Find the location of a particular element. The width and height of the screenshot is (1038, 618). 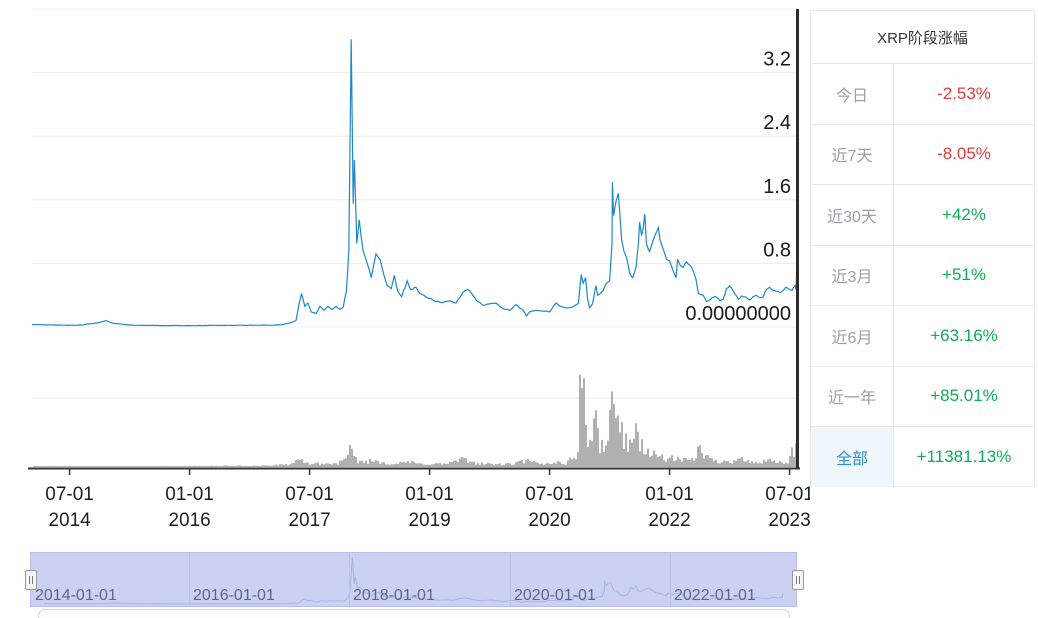

y-axis-label: 0.8 is located at coordinates (777, 250).